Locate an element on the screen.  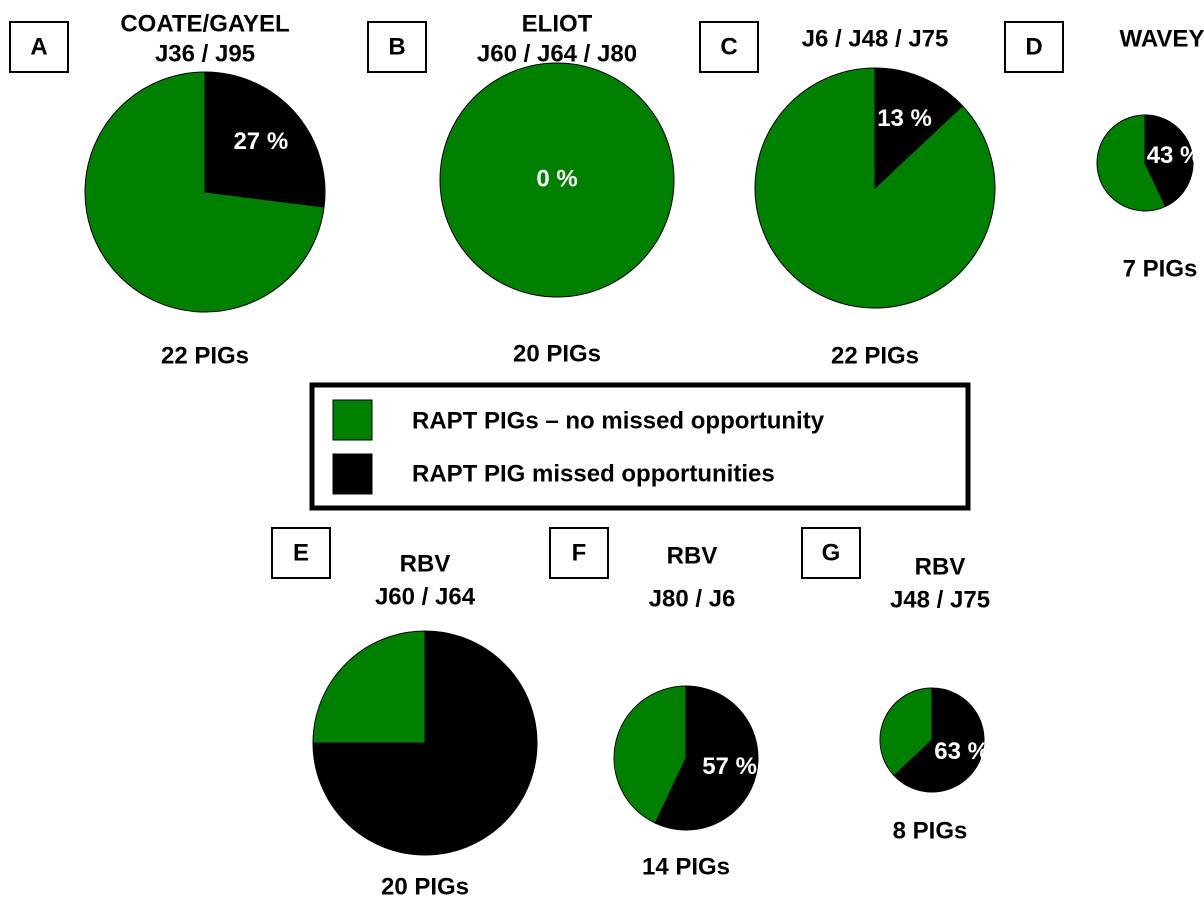
data-label: 27 % is located at coordinates (260, 141).